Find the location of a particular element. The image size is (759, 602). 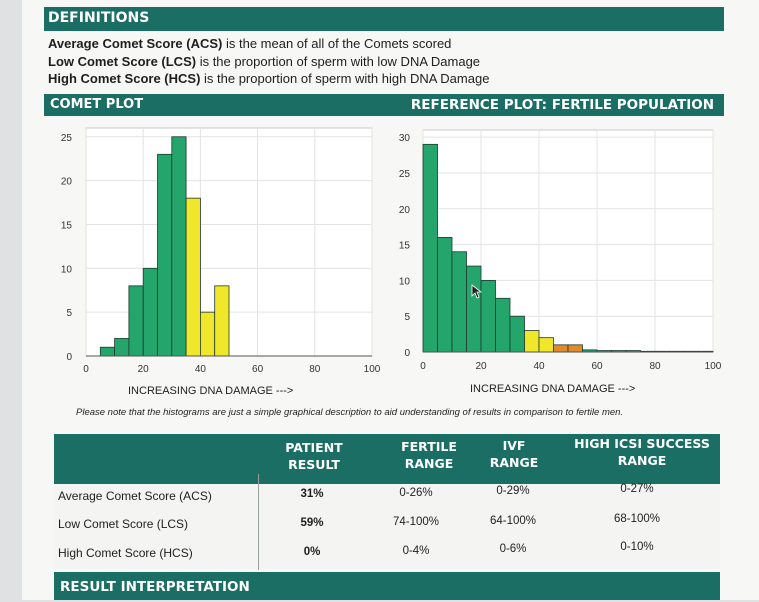

definition-term: Low Comet Score (LCS) is located at coordinates (122, 61).